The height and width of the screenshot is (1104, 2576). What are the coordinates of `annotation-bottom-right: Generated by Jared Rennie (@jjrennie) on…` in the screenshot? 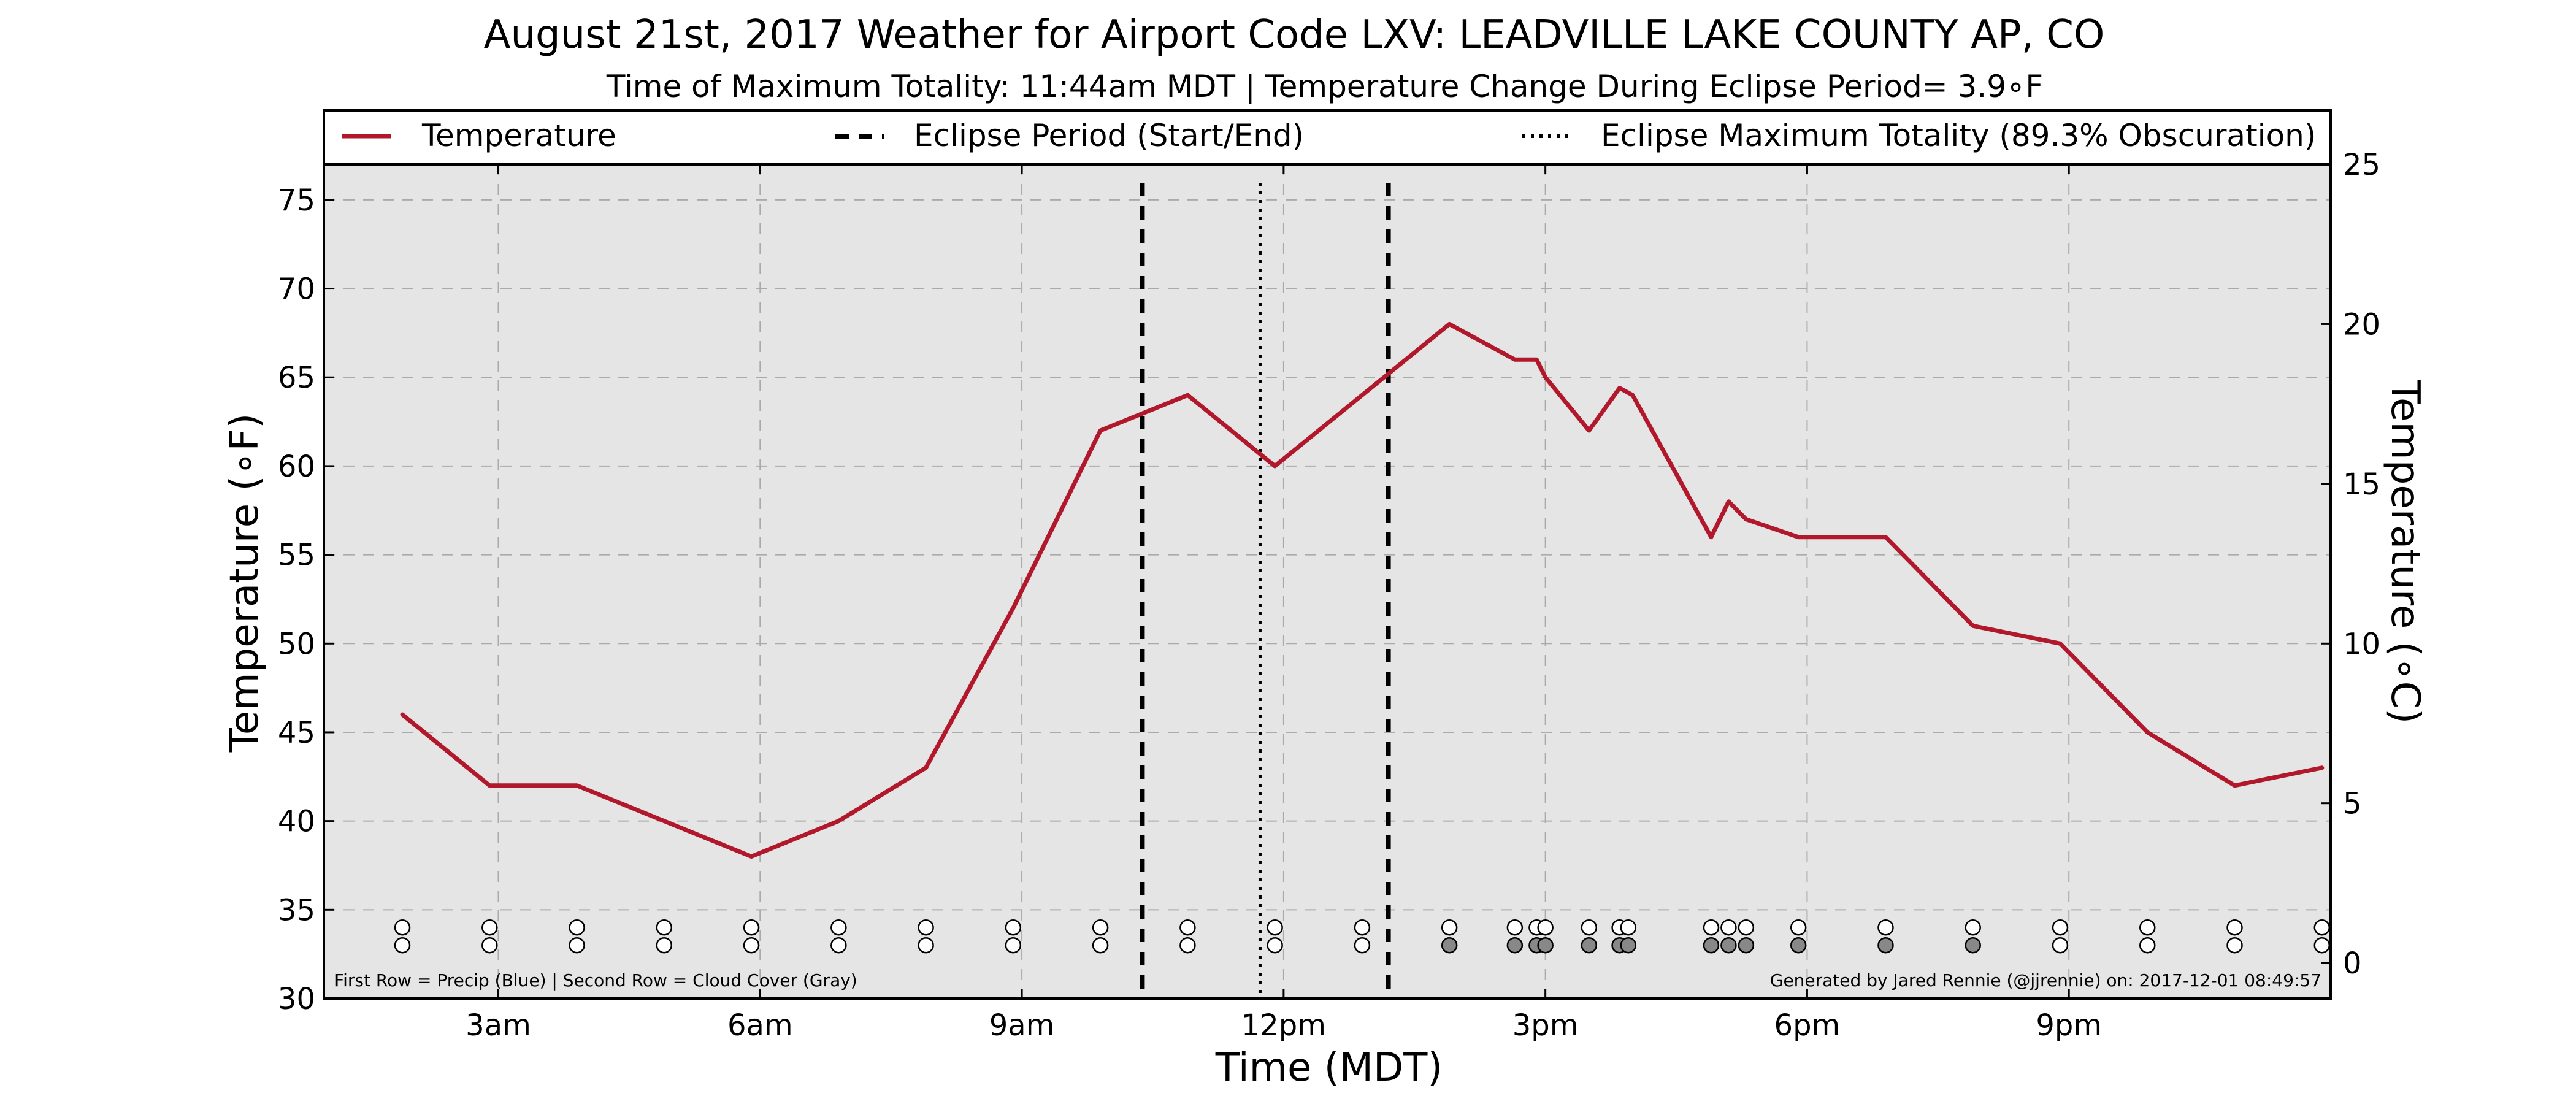 It's located at (2045, 980).